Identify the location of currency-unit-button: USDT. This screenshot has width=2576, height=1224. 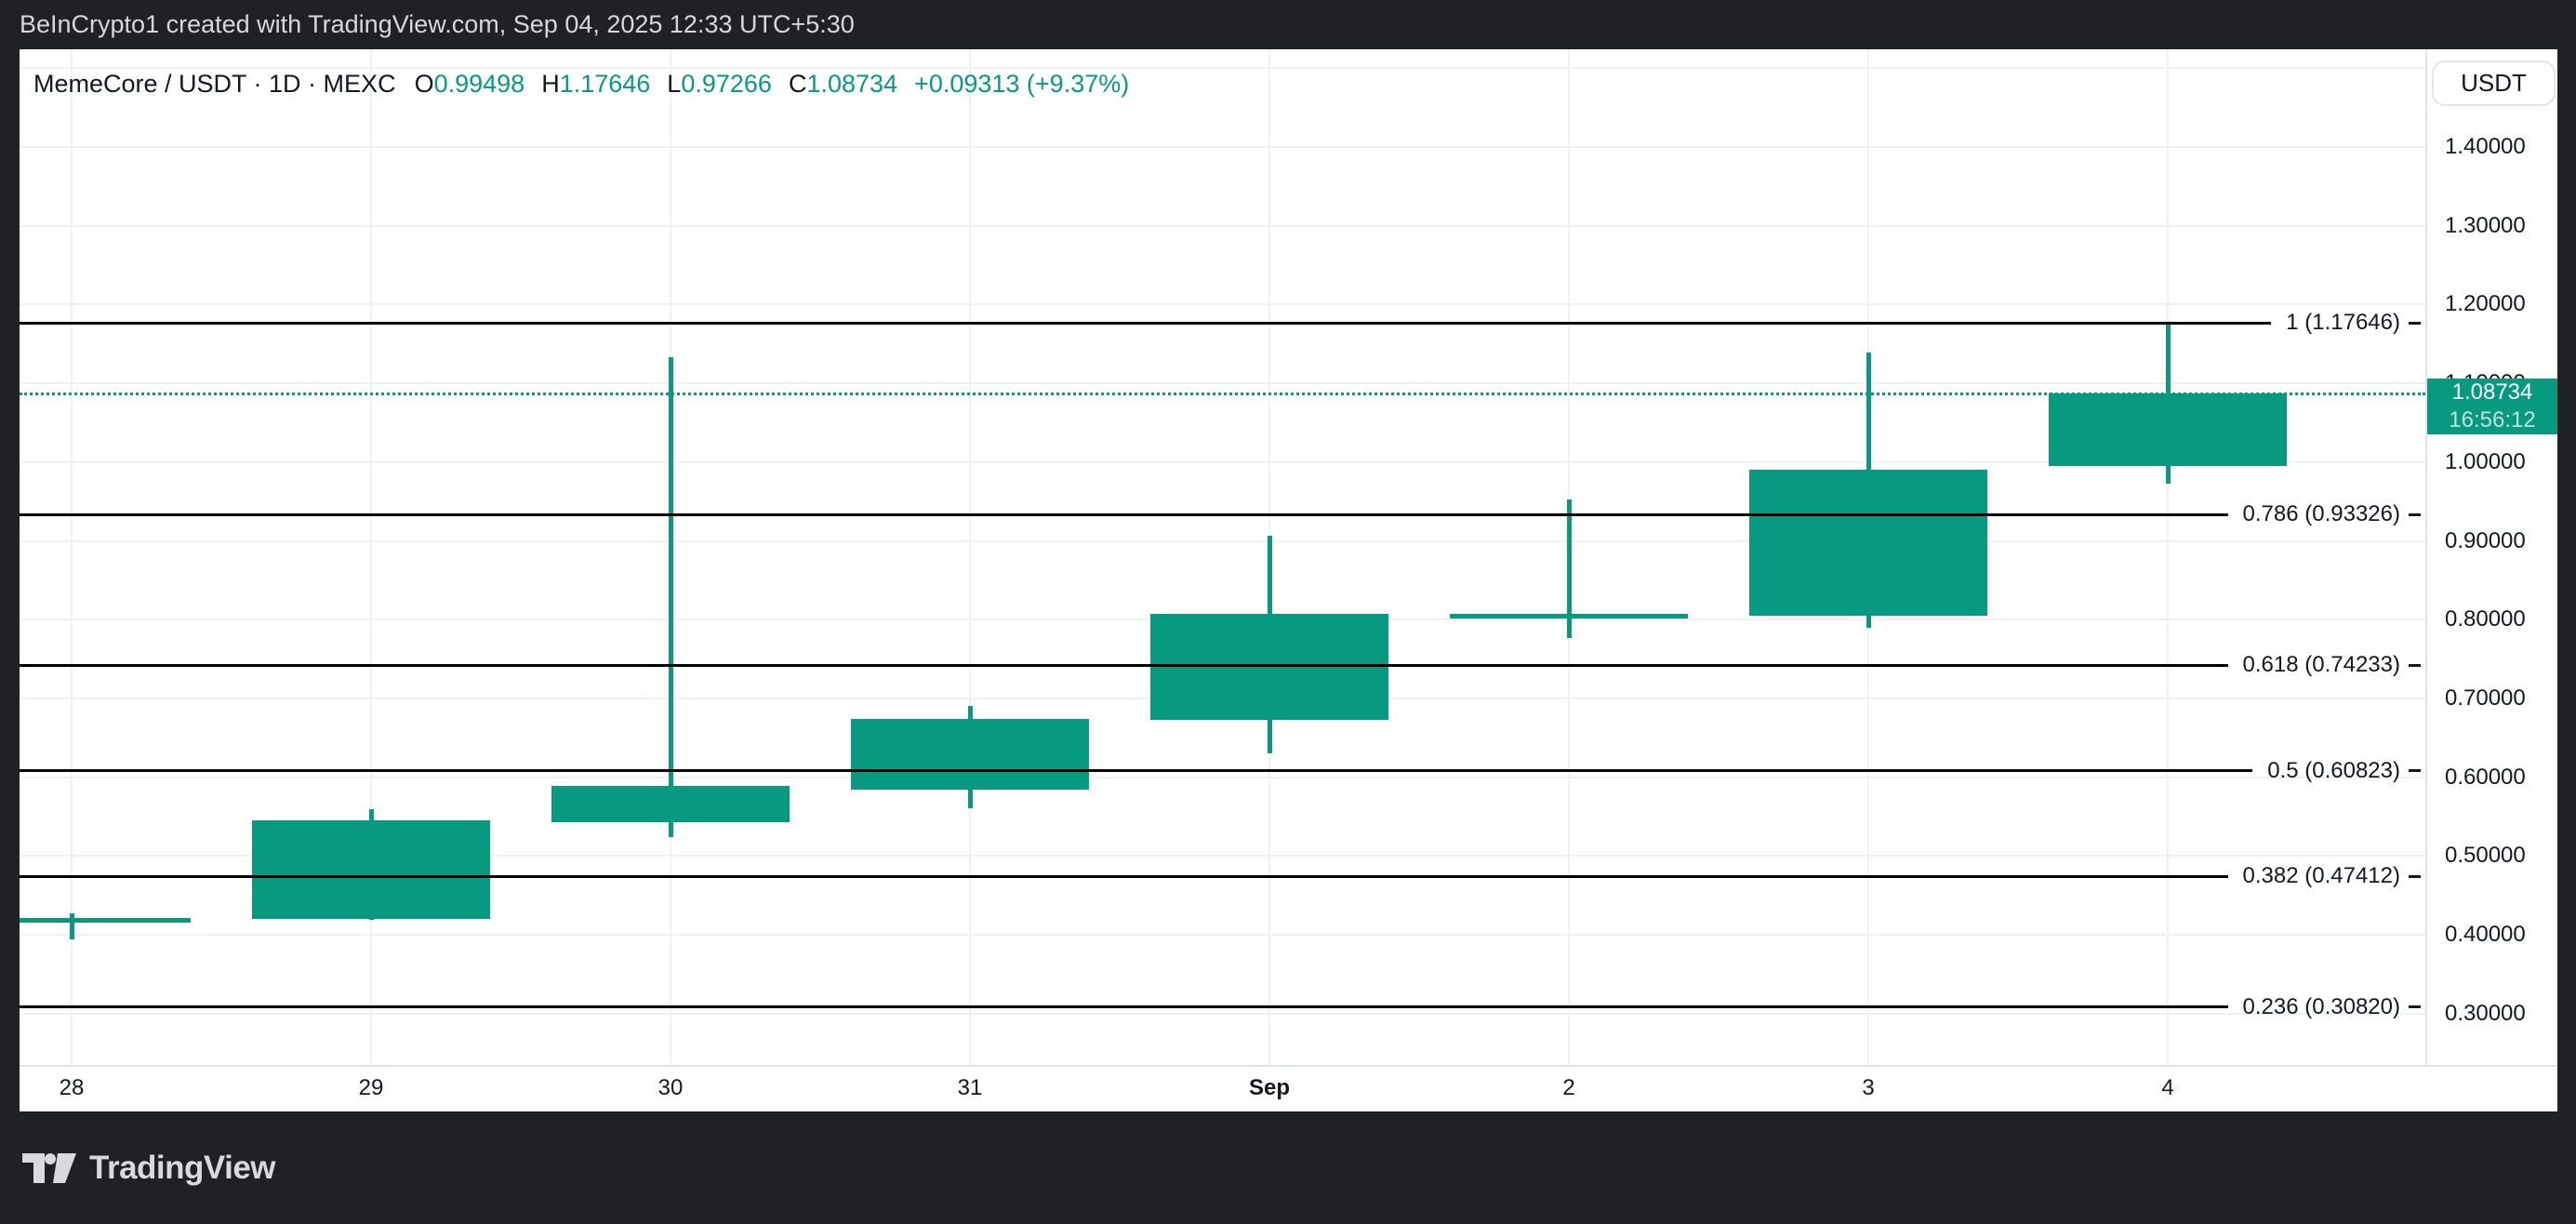
(2494, 83).